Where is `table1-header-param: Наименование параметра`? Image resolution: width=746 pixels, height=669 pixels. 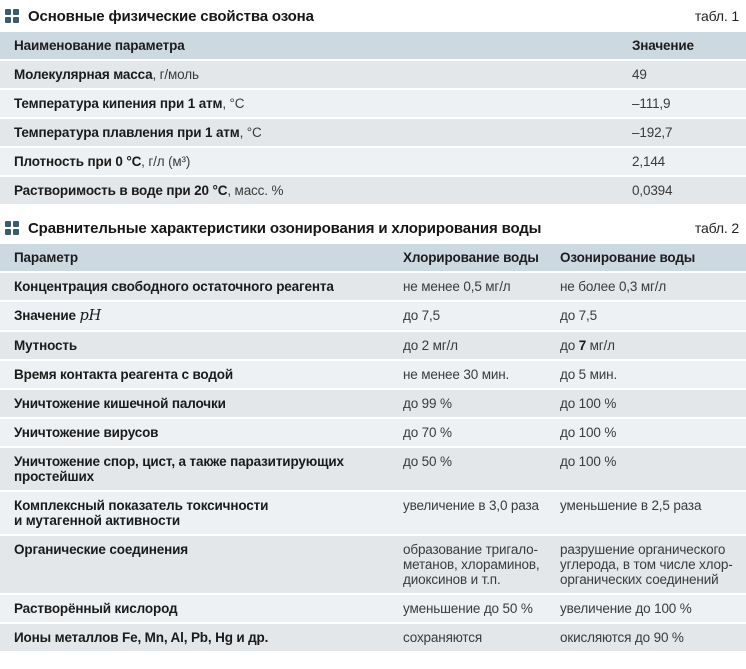 table1-header-param: Наименование параметра is located at coordinates (99, 45).